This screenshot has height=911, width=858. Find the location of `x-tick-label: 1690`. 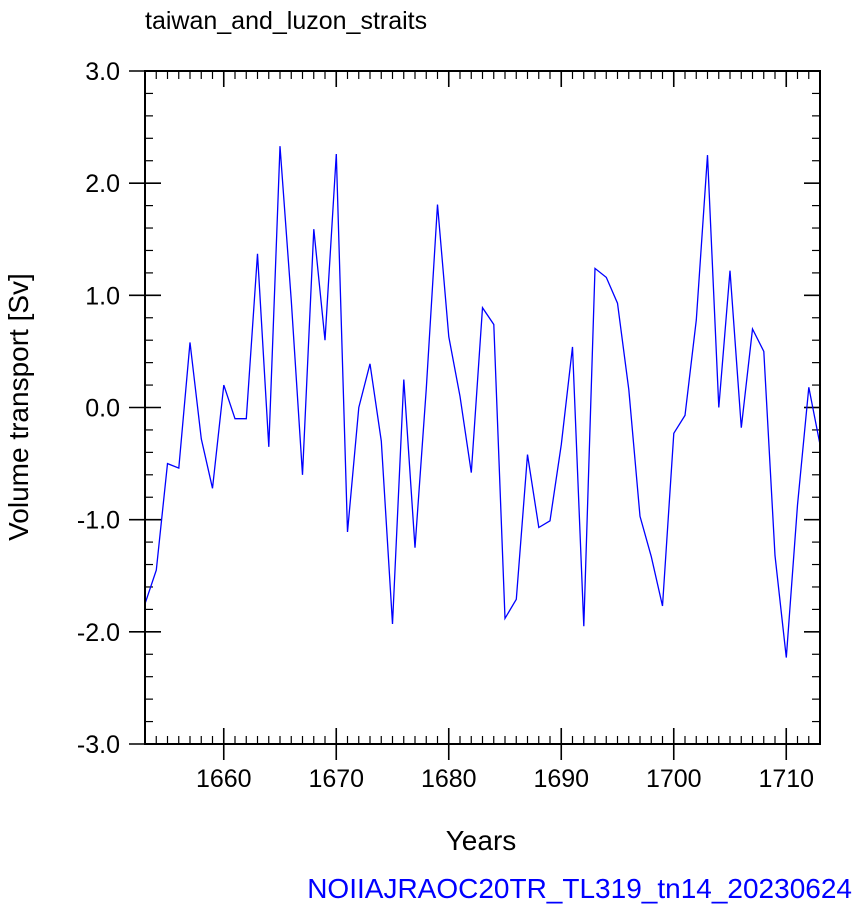

x-tick-label: 1690 is located at coordinates (561, 779).